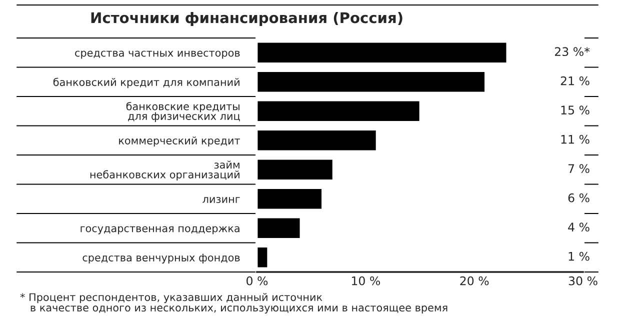 The image size is (631, 320). I want to click on y-tick-label: средства венчурных фондов, so click(161, 259).